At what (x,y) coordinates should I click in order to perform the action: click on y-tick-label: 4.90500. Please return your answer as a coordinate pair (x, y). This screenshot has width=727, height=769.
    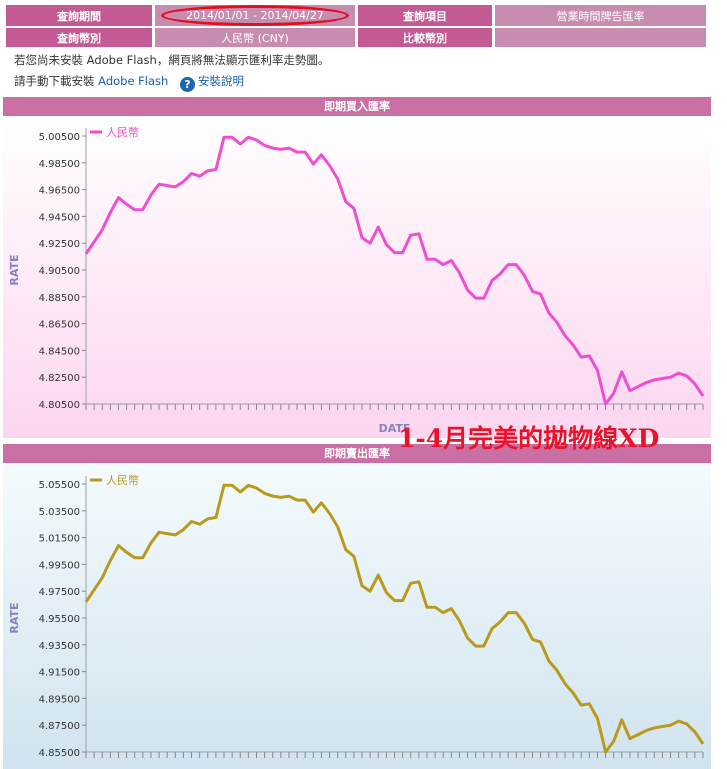
    Looking at the image, I should click on (59, 271).